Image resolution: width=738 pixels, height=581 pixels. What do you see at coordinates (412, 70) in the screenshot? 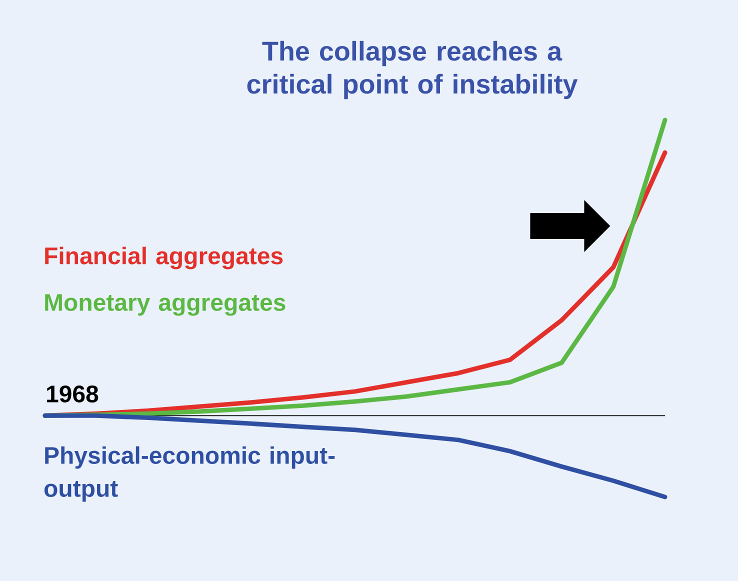
I see `chart-title: The collapse reaches a critical point of instability` at bounding box center [412, 70].